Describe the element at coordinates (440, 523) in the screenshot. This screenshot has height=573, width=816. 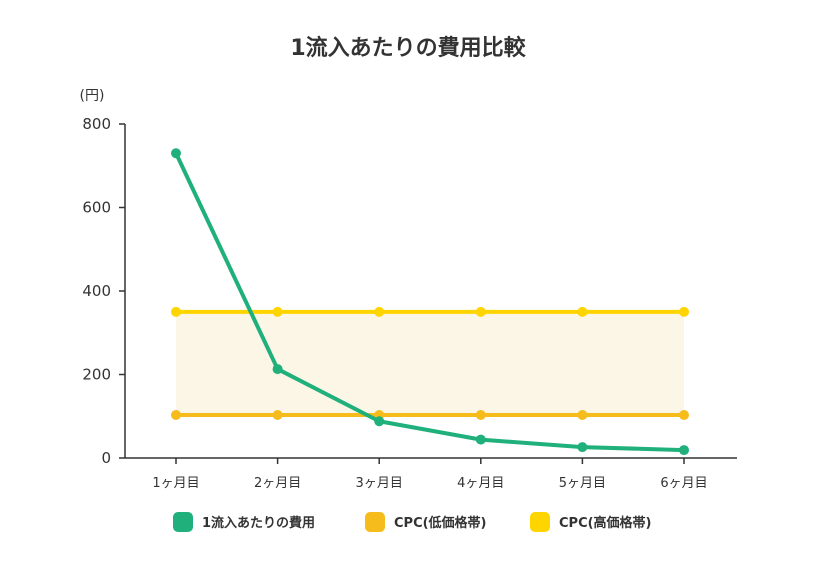
I see `legend-label: CPC(低価格帯)` at that location.